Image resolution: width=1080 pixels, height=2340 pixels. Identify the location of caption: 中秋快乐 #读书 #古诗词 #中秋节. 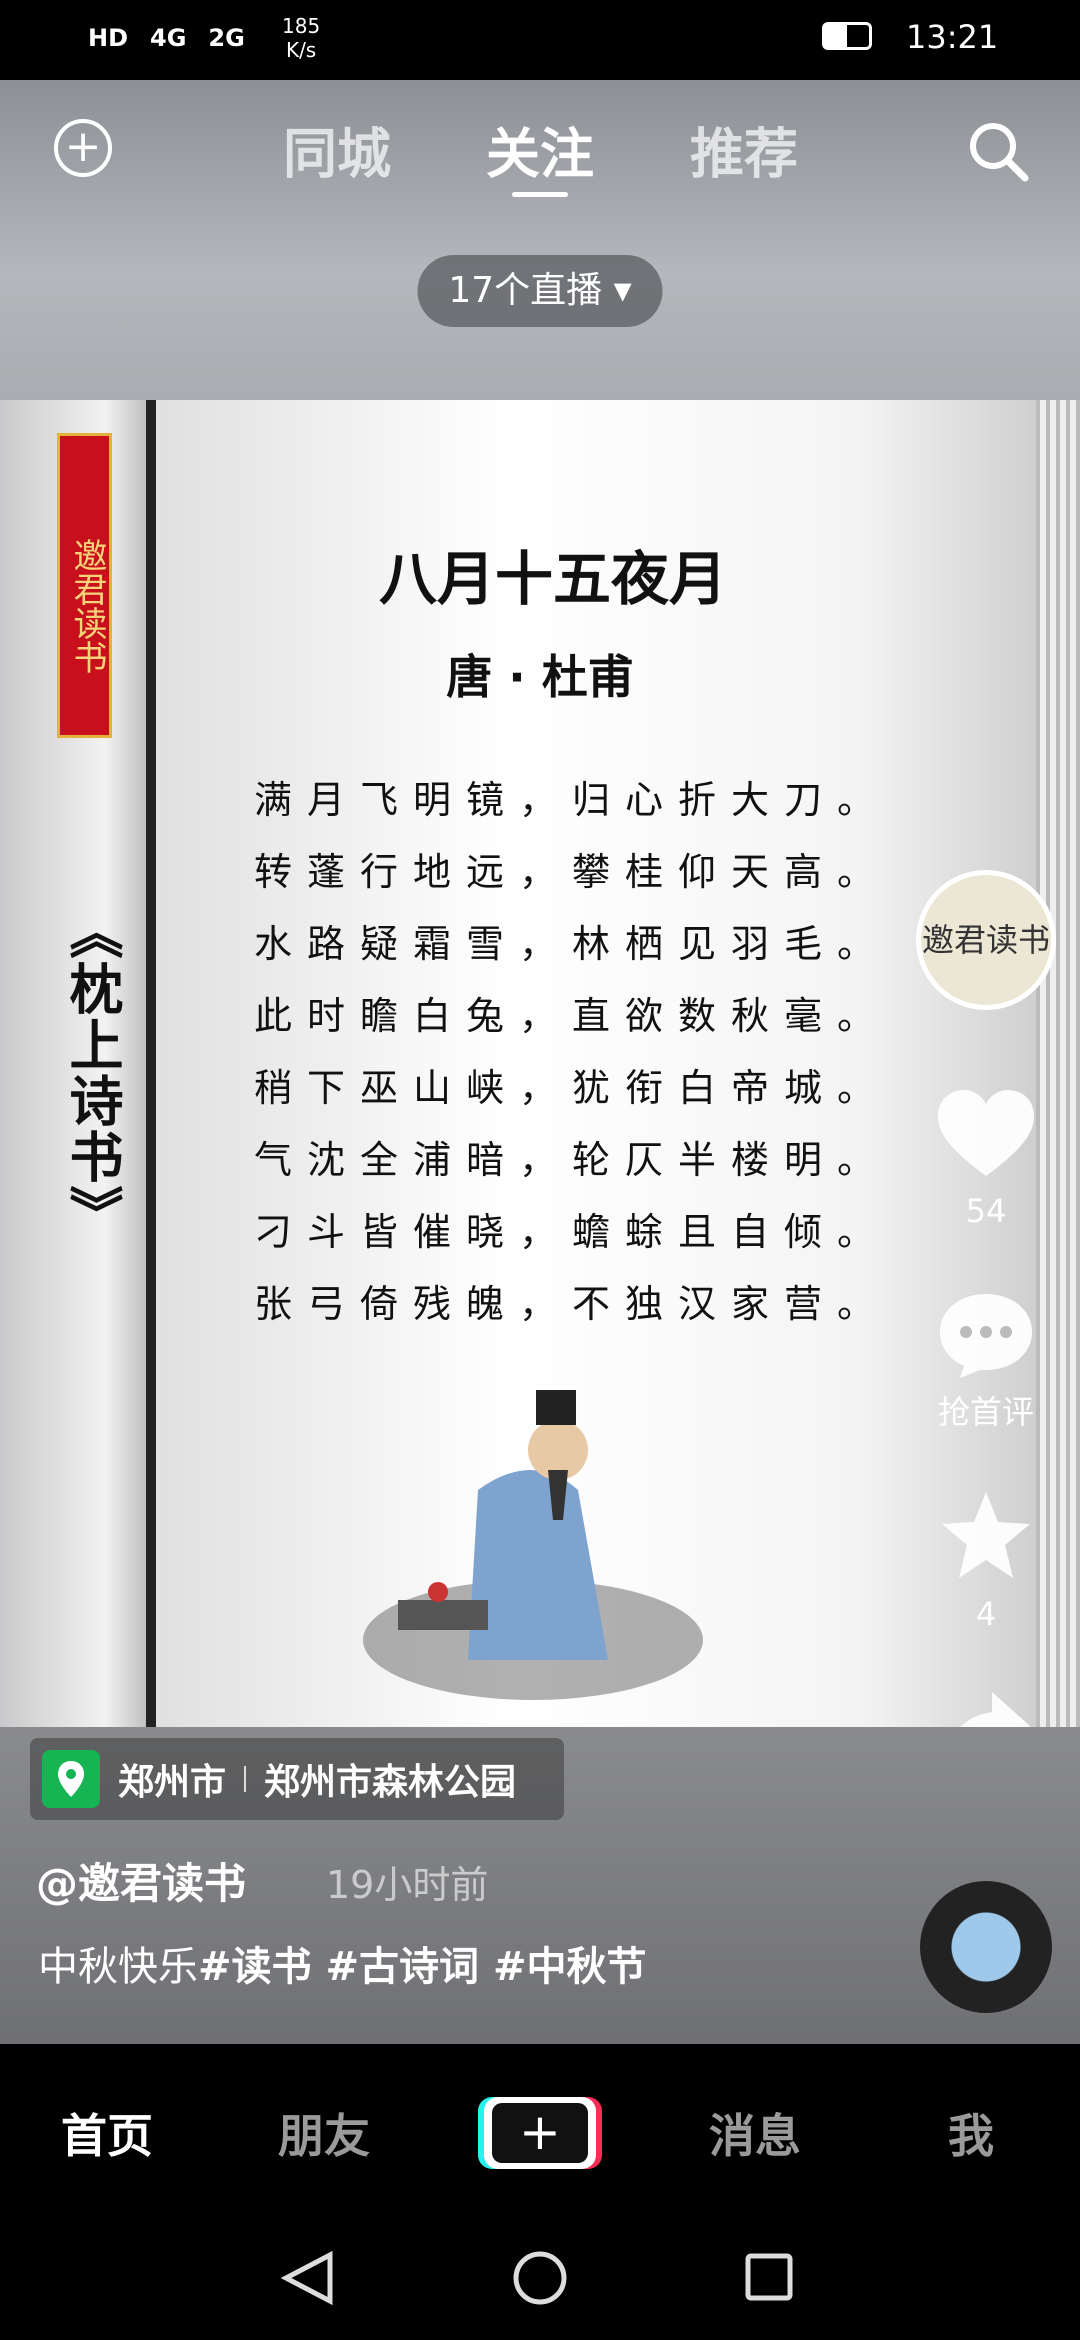
(342, 1963).